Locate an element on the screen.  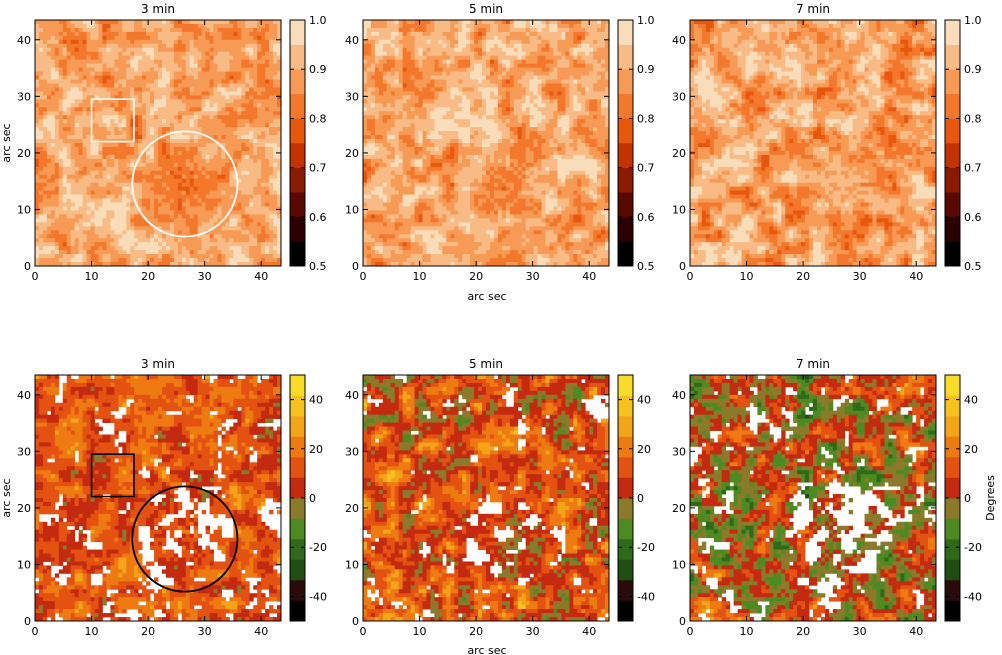
panel-title: 3 min is located at coordinates (158, 364).